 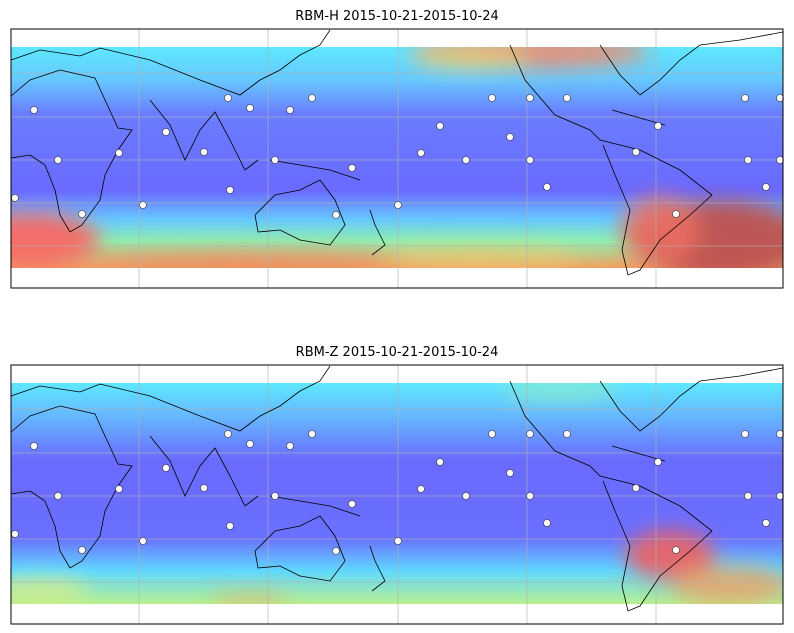 I want to click on panel-title: RBM-Z 2015-10-21-2015-10-24, so click(x=397, y=352).